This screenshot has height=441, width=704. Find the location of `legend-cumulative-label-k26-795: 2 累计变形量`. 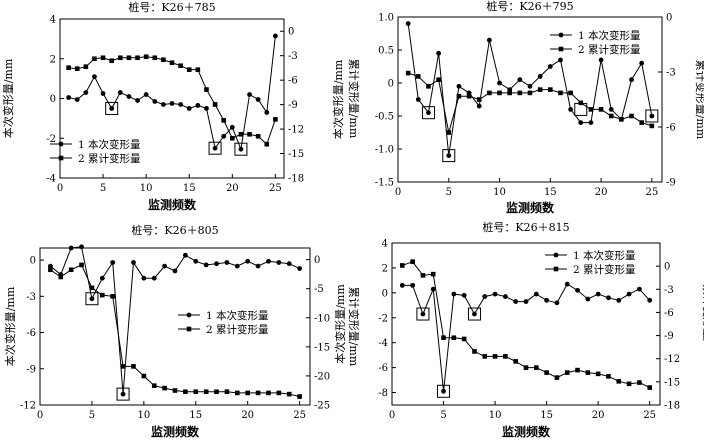

legend-cumulative-label-k26-795: 2 累计变形量 is located at coordinates (609, 49).